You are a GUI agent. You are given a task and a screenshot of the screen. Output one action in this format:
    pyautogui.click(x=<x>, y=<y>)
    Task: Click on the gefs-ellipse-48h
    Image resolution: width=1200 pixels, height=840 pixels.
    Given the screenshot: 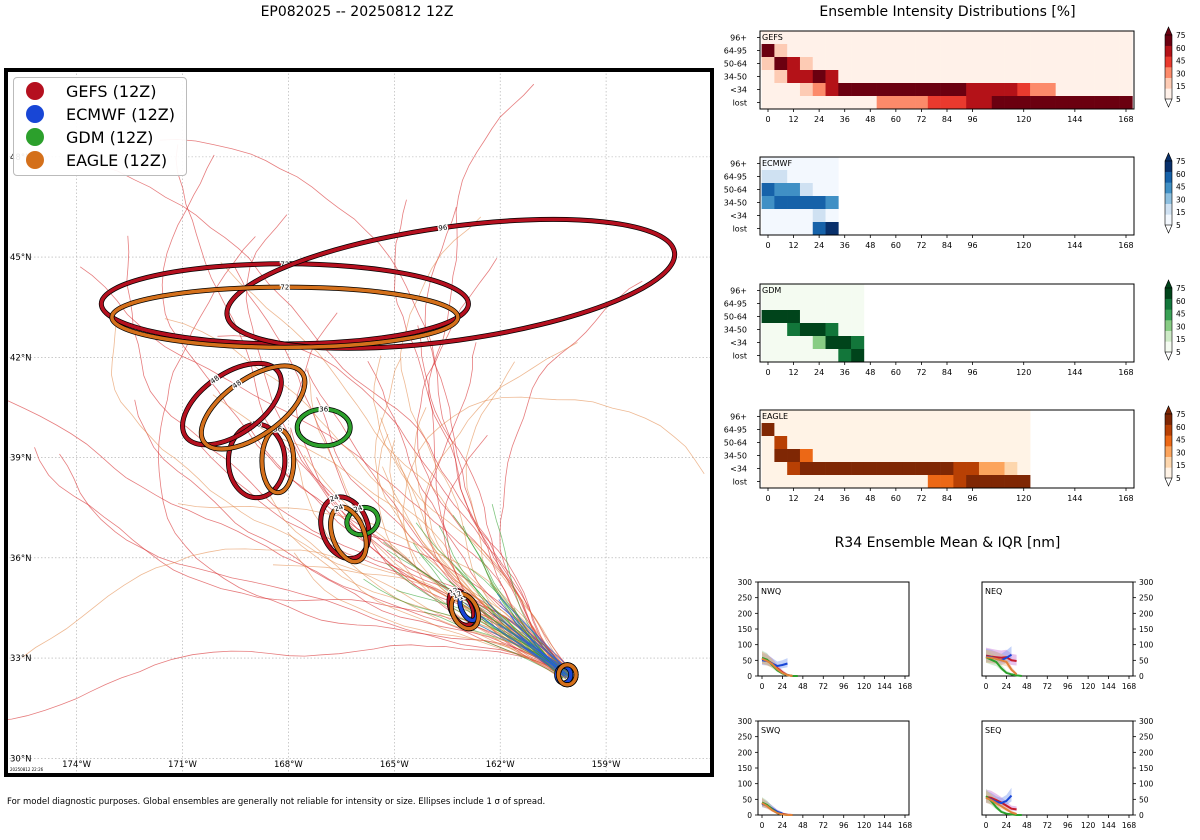 What is the action you would take?
    pyautogui.click(x=232, y=404)
    